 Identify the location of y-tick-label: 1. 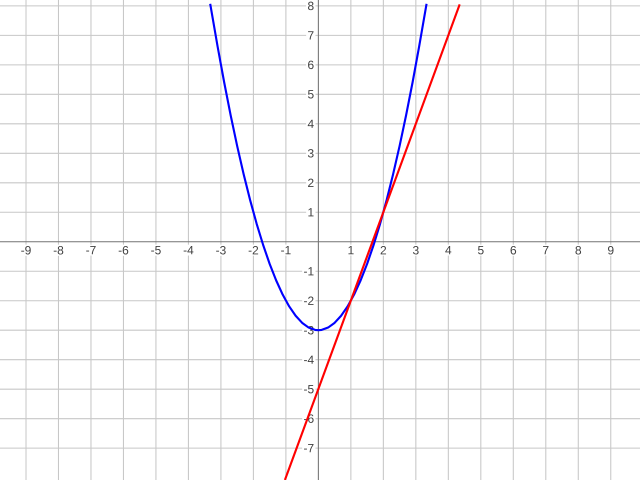
(311, 212).